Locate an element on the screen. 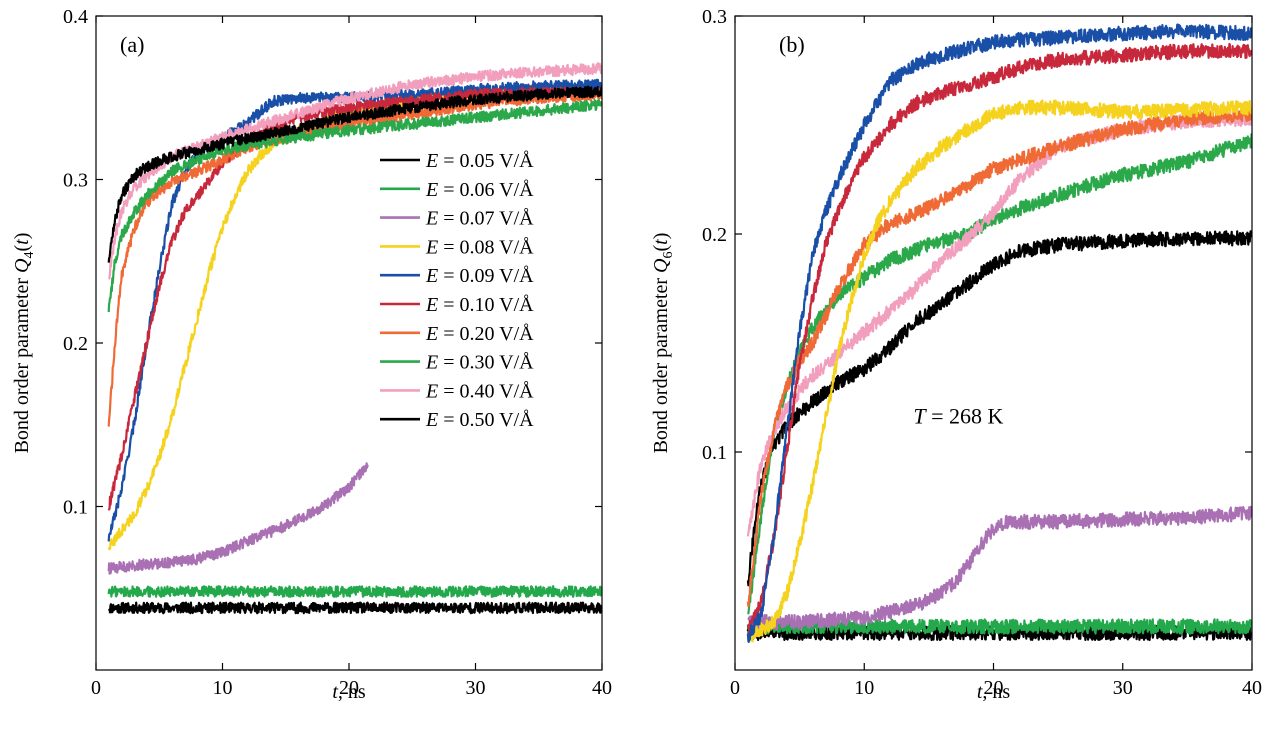  legend-entry: E = 0.05 V/Å is located at coordinates (479, 161).